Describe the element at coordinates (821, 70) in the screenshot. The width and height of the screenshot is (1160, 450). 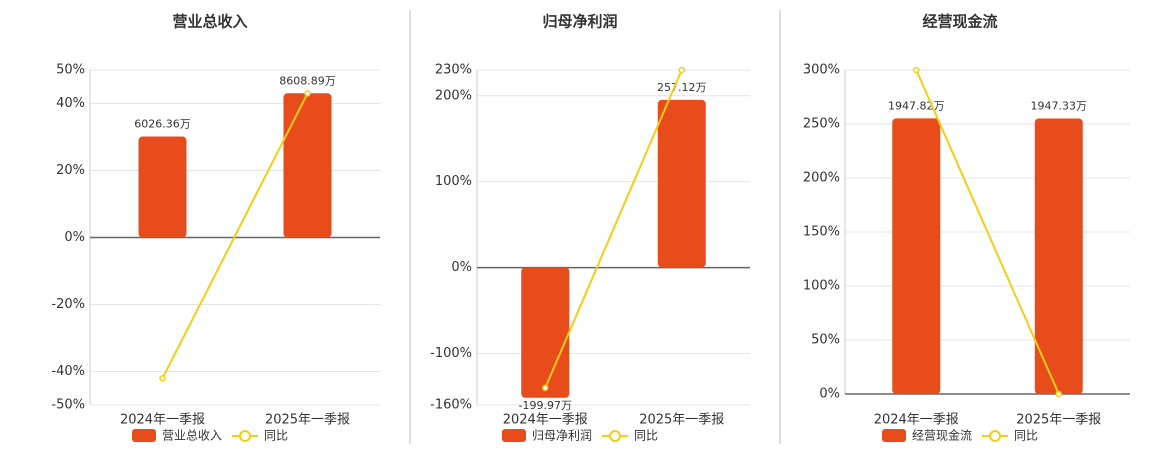
I see `y-tick-label: 300%` at that location.